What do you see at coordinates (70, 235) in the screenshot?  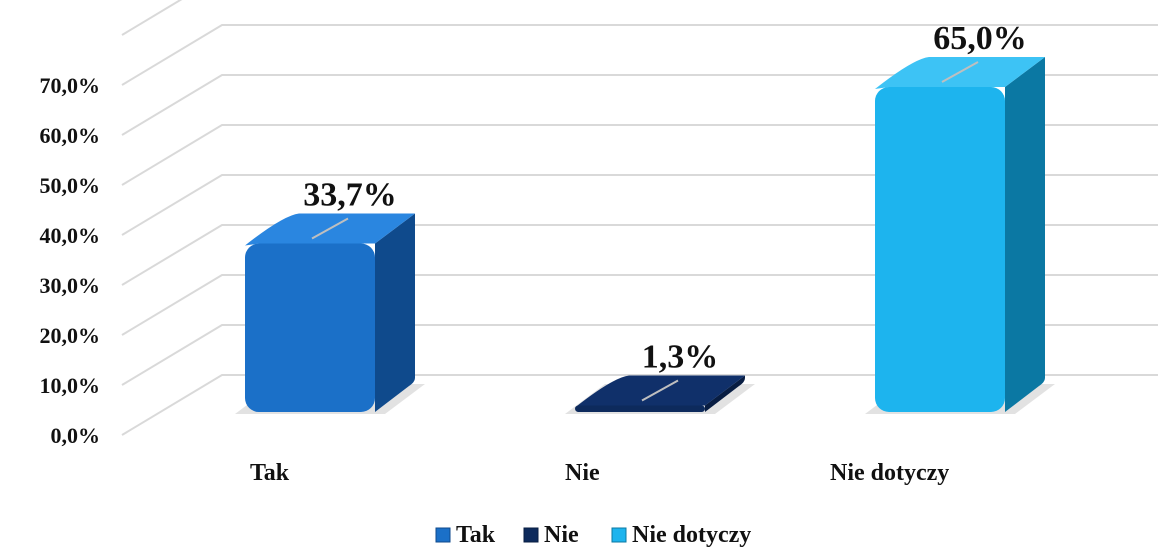 I see `y-tick-label: 40,0%` at bounding box center [70, 235].